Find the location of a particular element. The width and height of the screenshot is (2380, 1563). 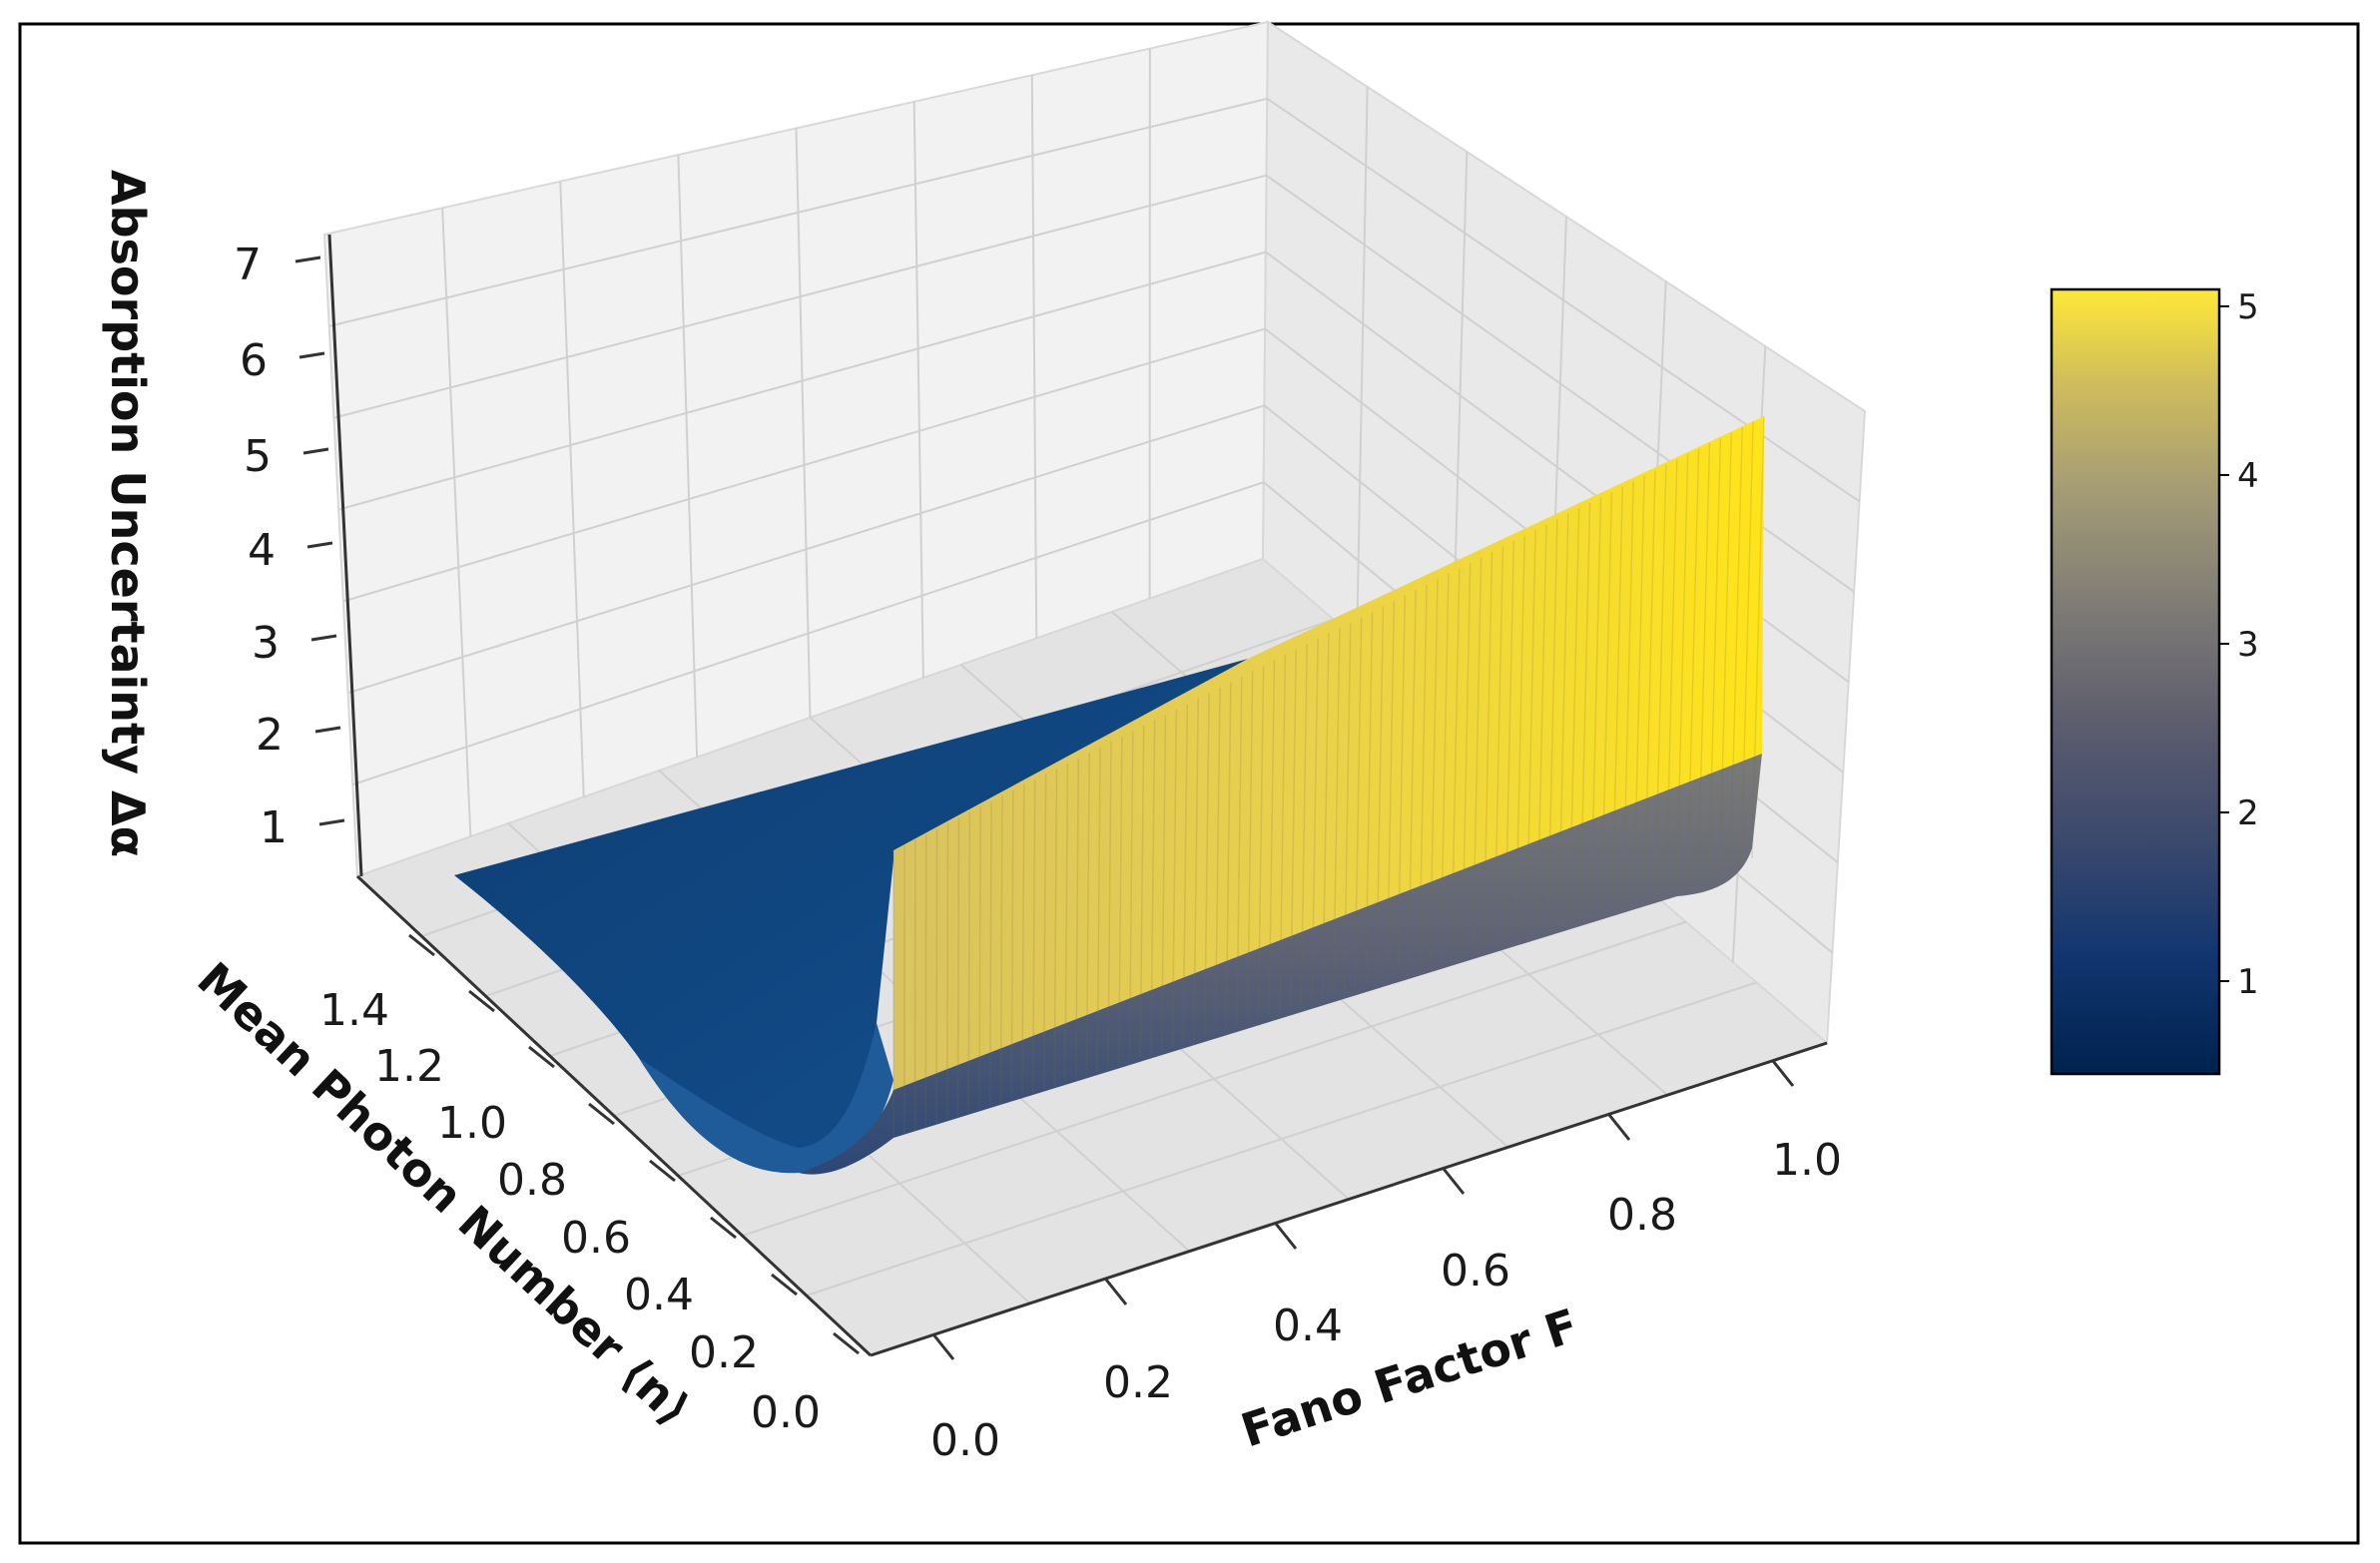

x-tick-0.6 is located at coordinates (1454, 1181).